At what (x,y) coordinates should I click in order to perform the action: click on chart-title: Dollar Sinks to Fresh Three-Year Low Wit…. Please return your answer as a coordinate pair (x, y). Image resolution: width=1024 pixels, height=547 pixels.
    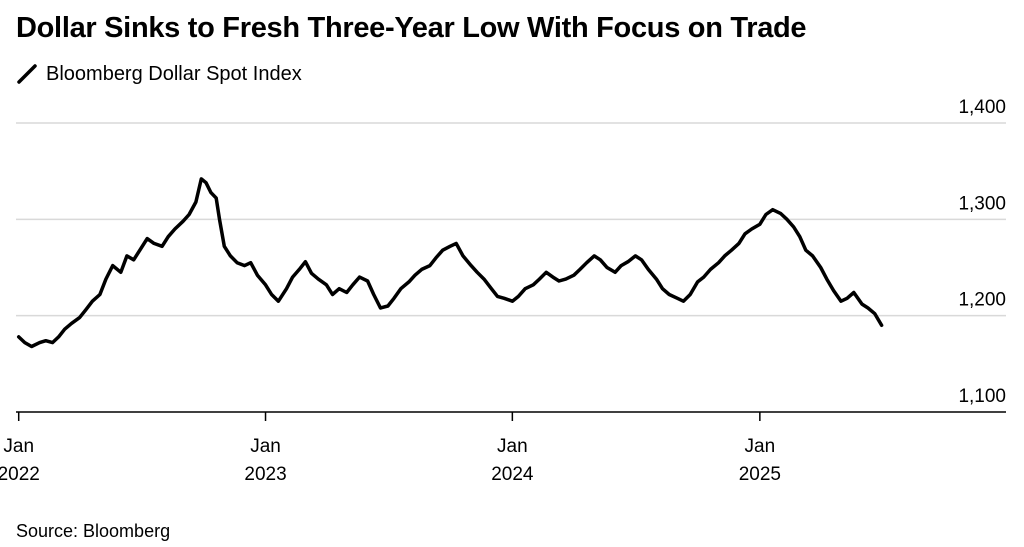
    Looking at the image, I should click on (411, 28).